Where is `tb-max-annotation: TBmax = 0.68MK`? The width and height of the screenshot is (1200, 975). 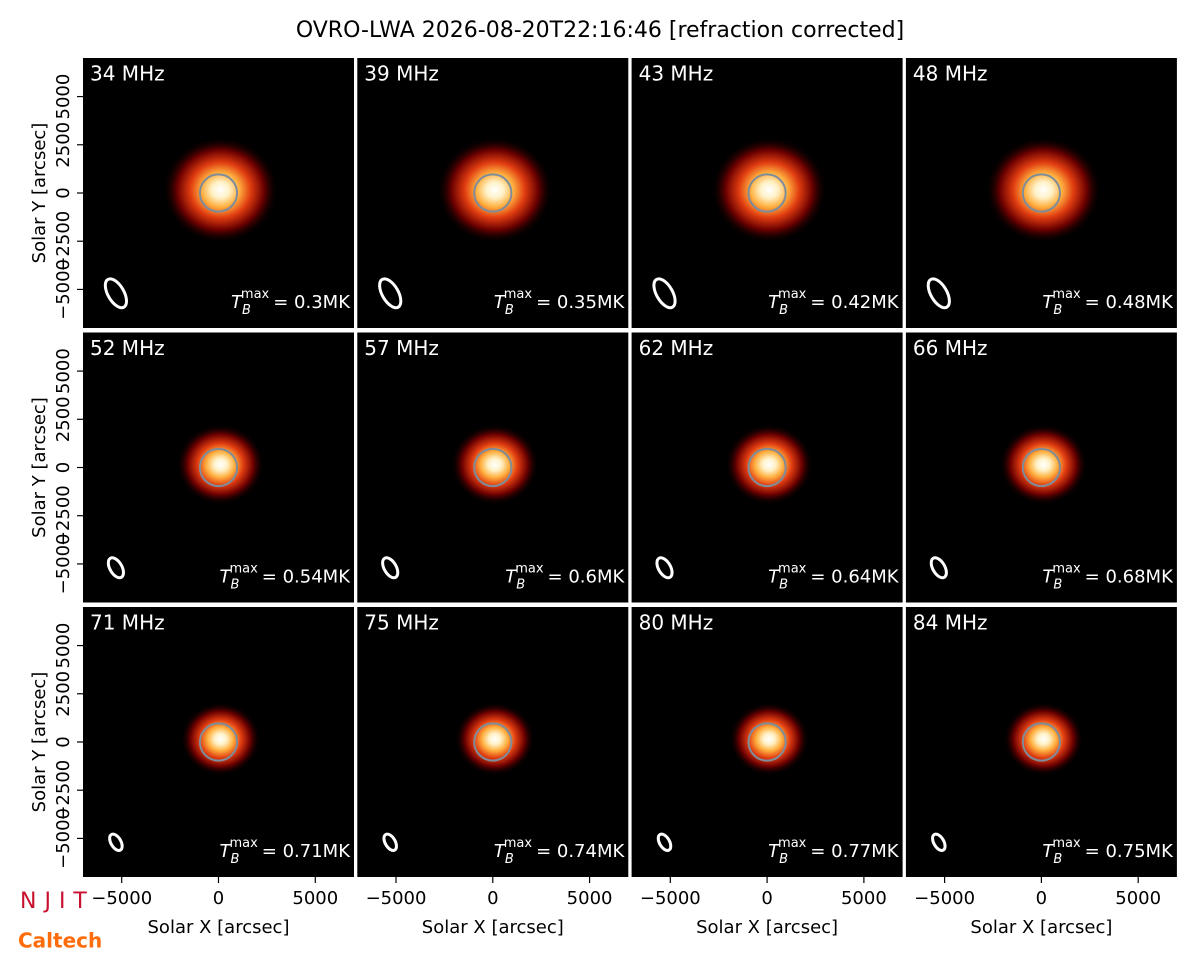
tb-max-annotation: TBmax = 0.68MK is located at coordinates (1108, 577).